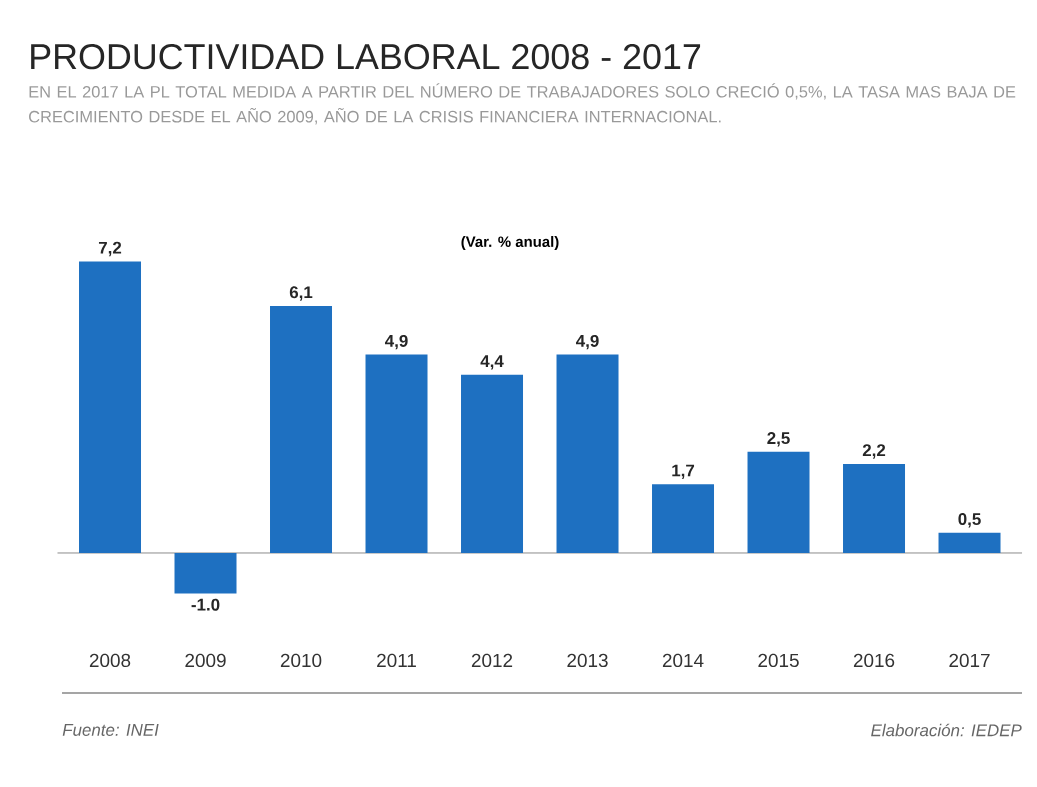 This screenshot has width=1037, height=787. What do you see at coordinates (492, 660) in the screenshot?
I see `x-tick-label: 2012` at bounding box center [492, 660].